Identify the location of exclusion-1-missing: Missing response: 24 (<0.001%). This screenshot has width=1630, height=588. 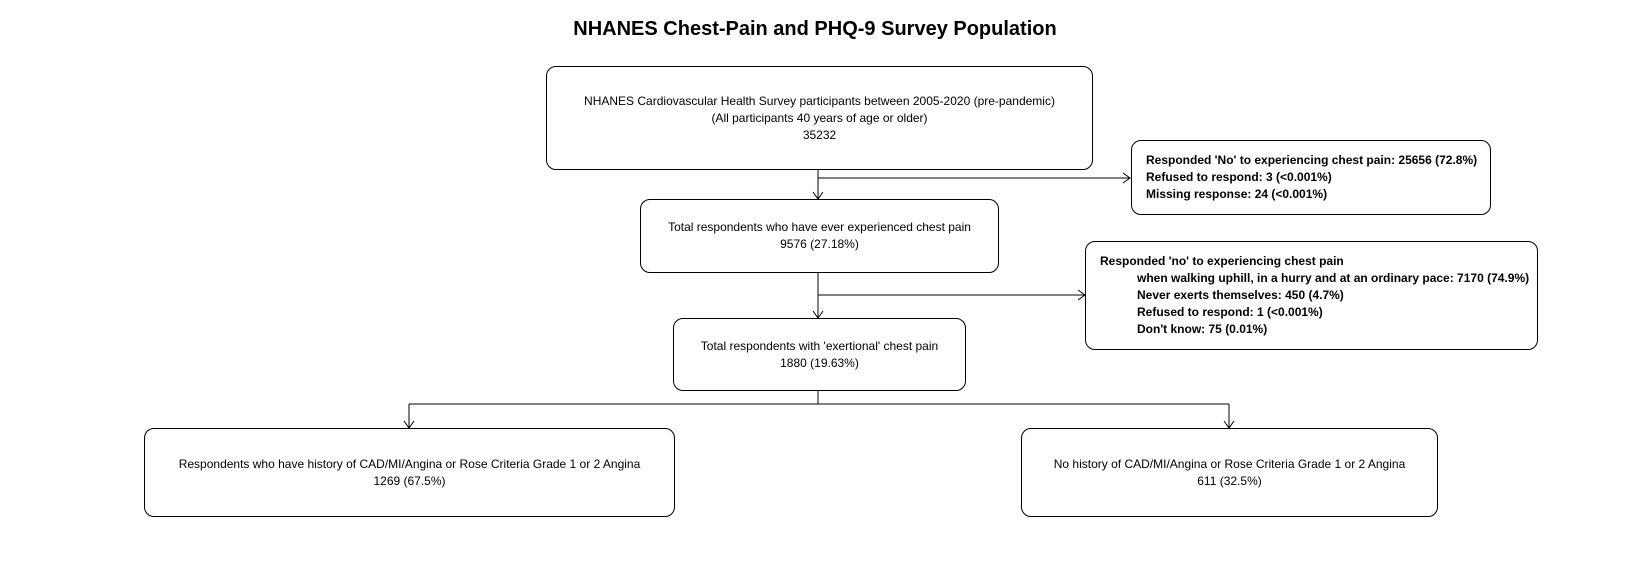
(1237, 194).